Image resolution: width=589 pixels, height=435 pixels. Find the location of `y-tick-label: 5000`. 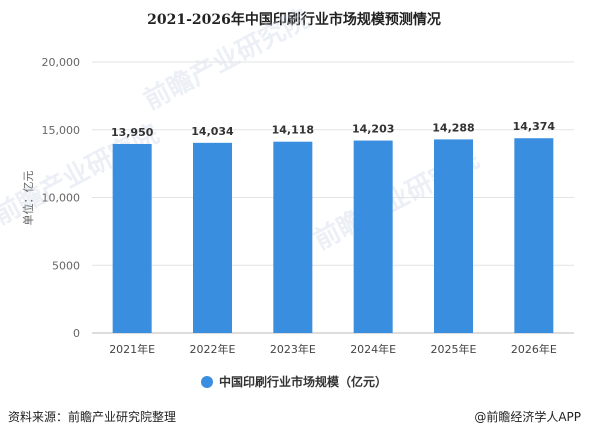

y-tick-label: 5000 is located at coordinates (66, 265).